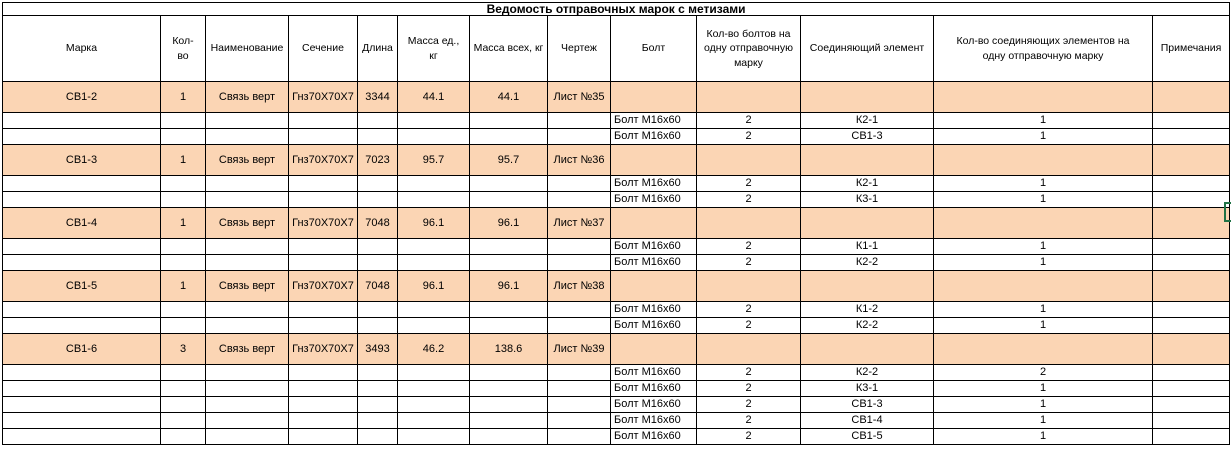 The width and height of the screenshot is (1231, 476). What do you see at coordinates (579, 97) in the screenshot?
I see `cell-sheet: Лист №35` at bounding box center [579, 97].